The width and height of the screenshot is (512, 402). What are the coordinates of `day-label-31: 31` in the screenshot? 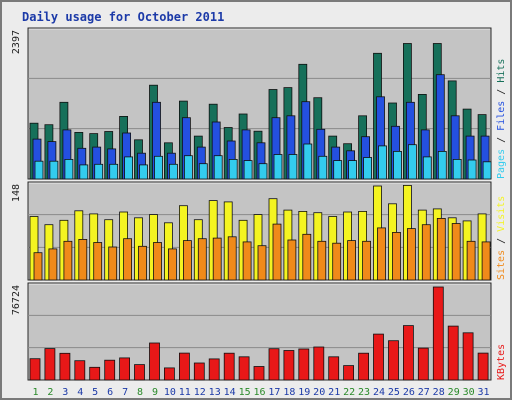 It's located at (483, 392).